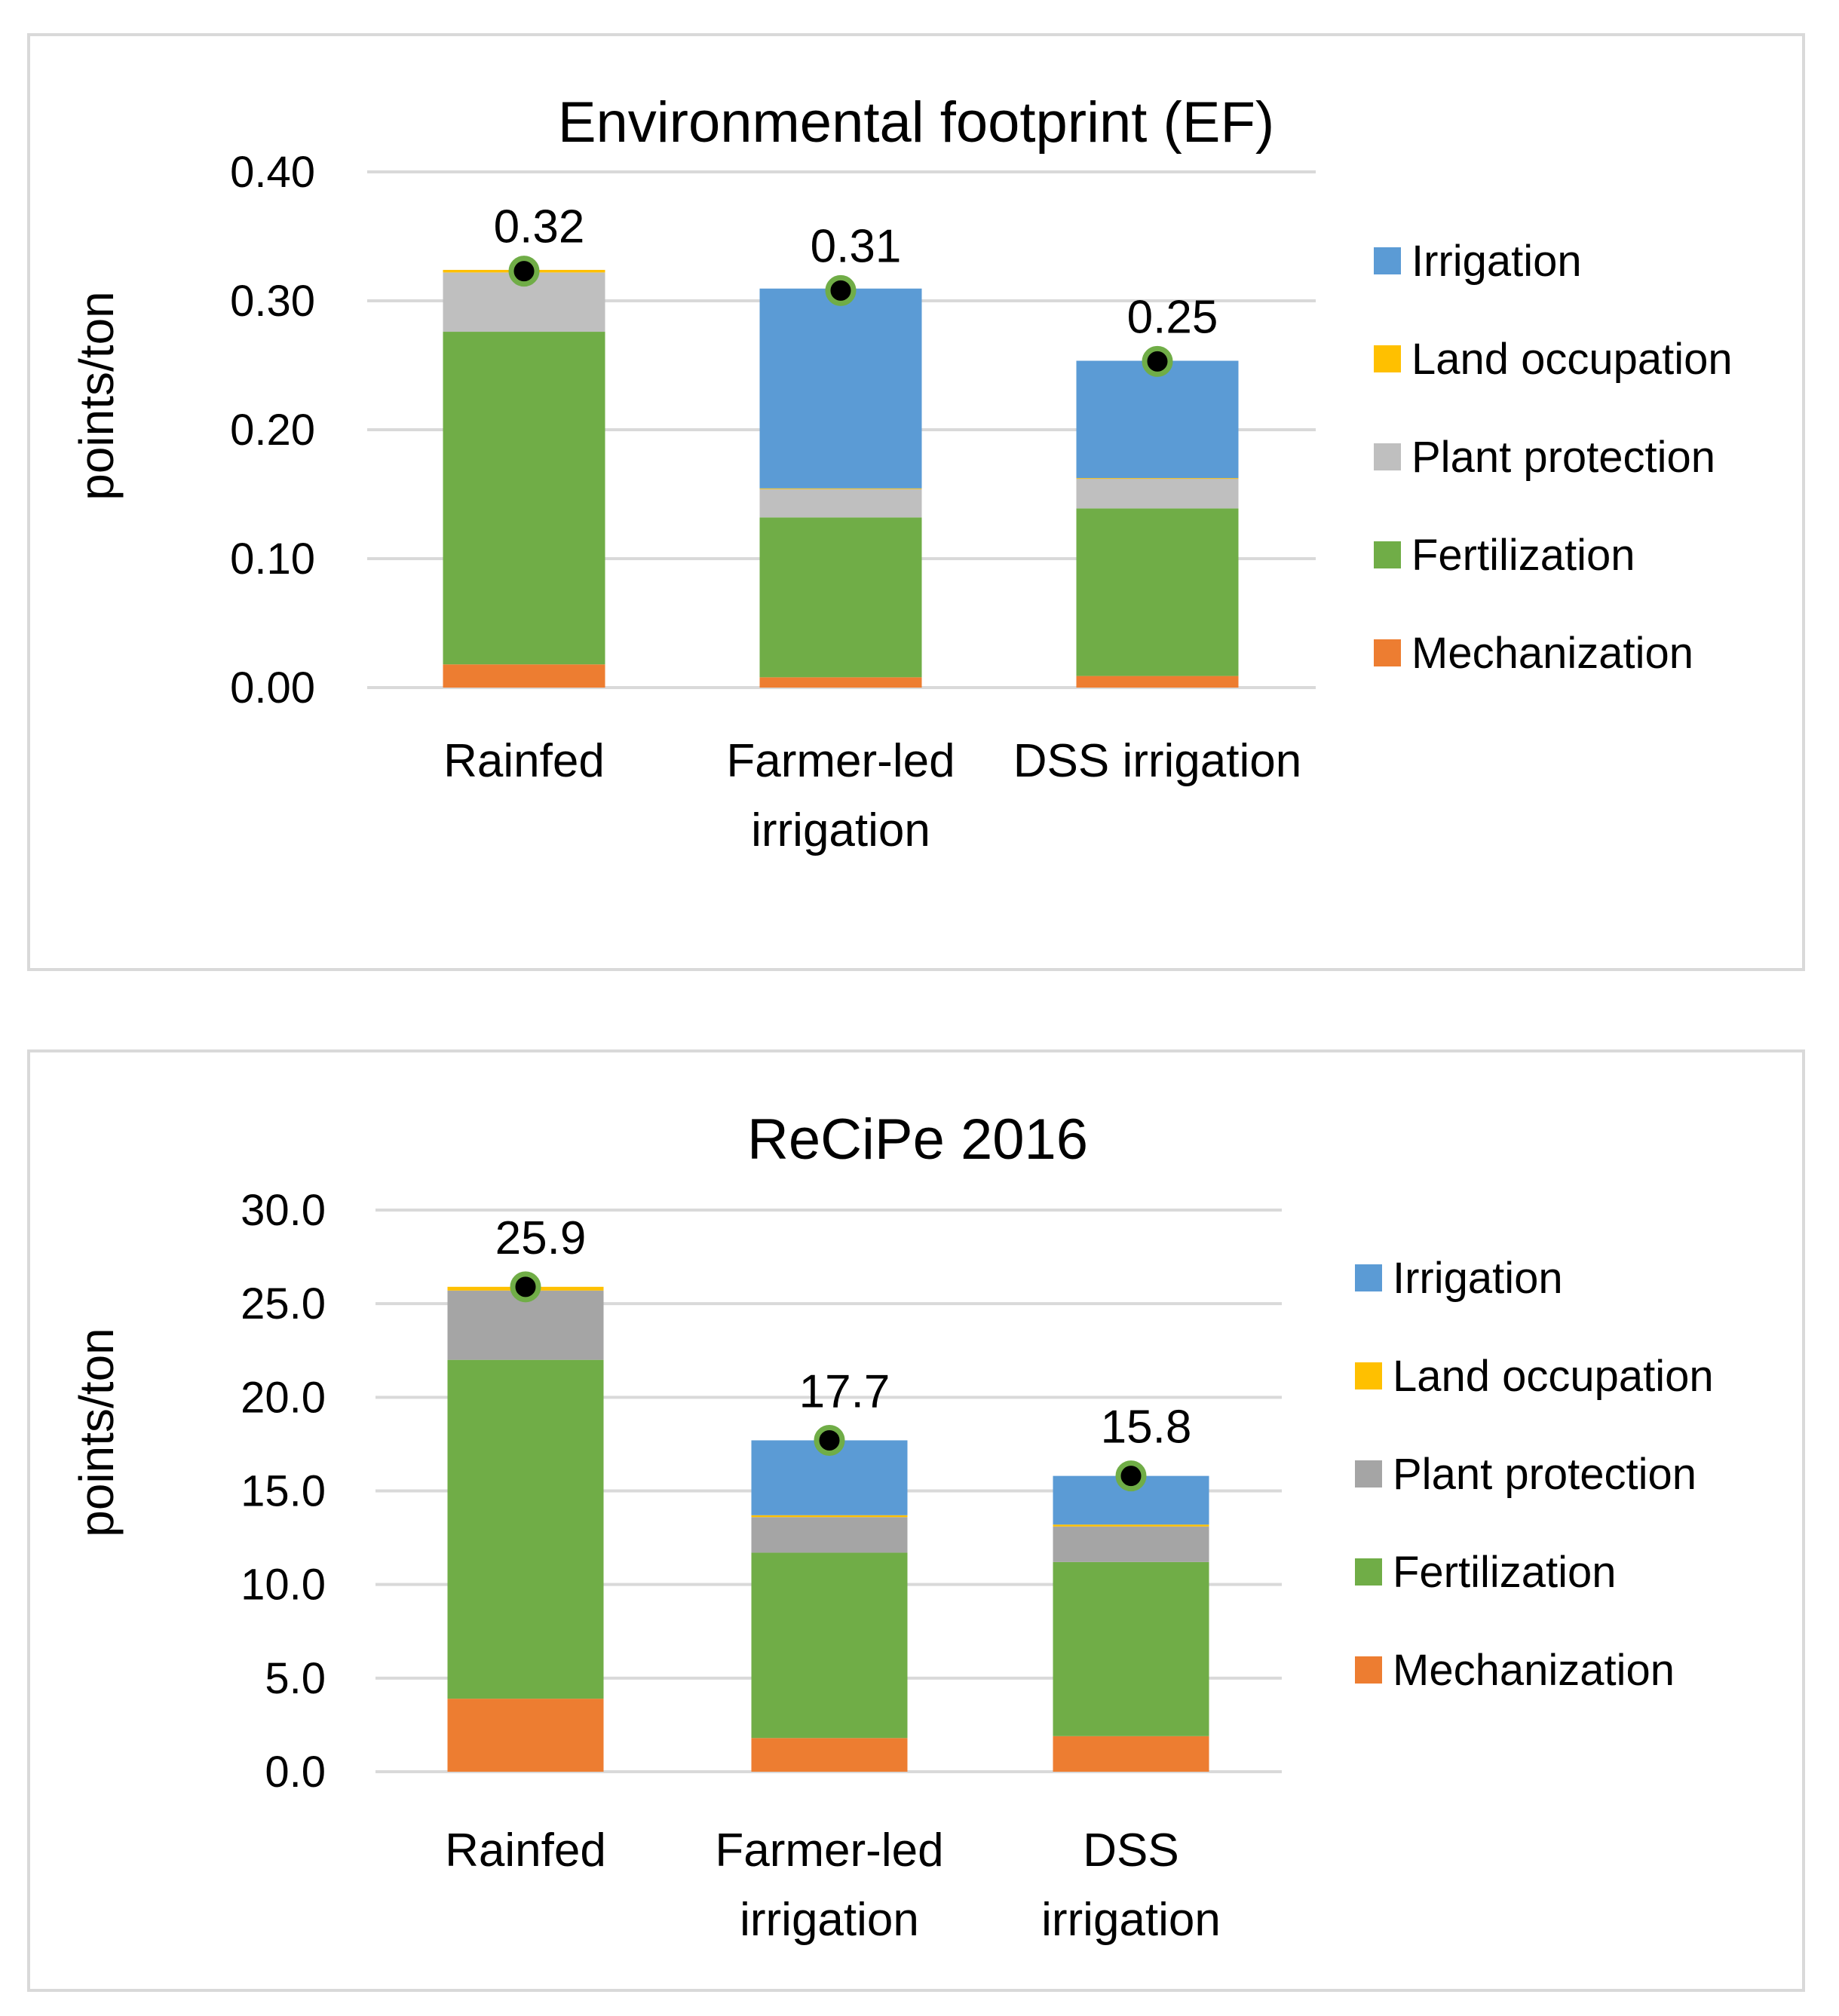 Image resolution: width=1839 pixels, height=2016 pixels. What do you see at coordinates (284, 1397) in the screenshot?
I see `y-tick-label: 20.0` at bounding box center [284, 1397].